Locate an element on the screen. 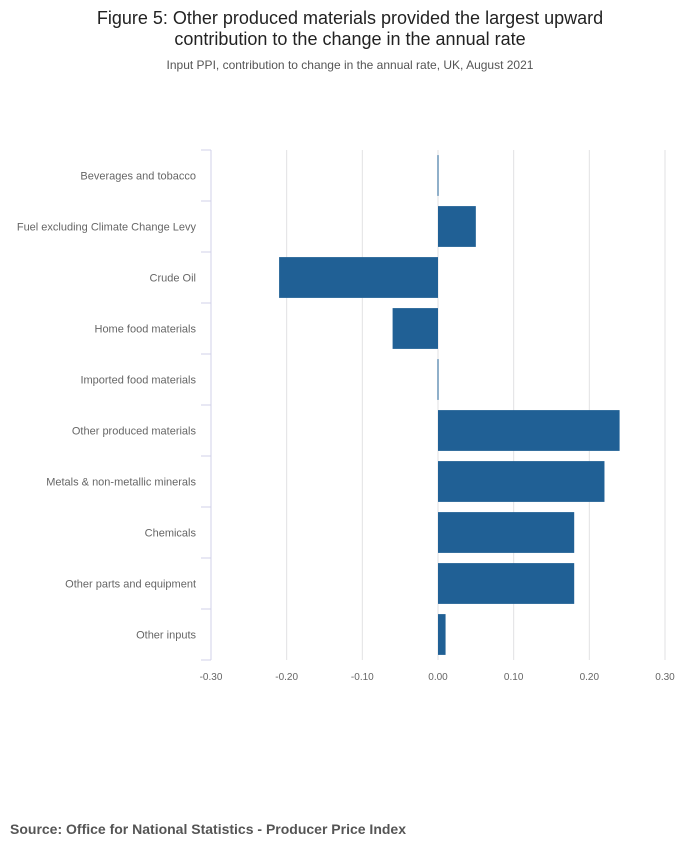 The image size is (700, 857). category-label: Home food materials is located at coordinates (146, 330).